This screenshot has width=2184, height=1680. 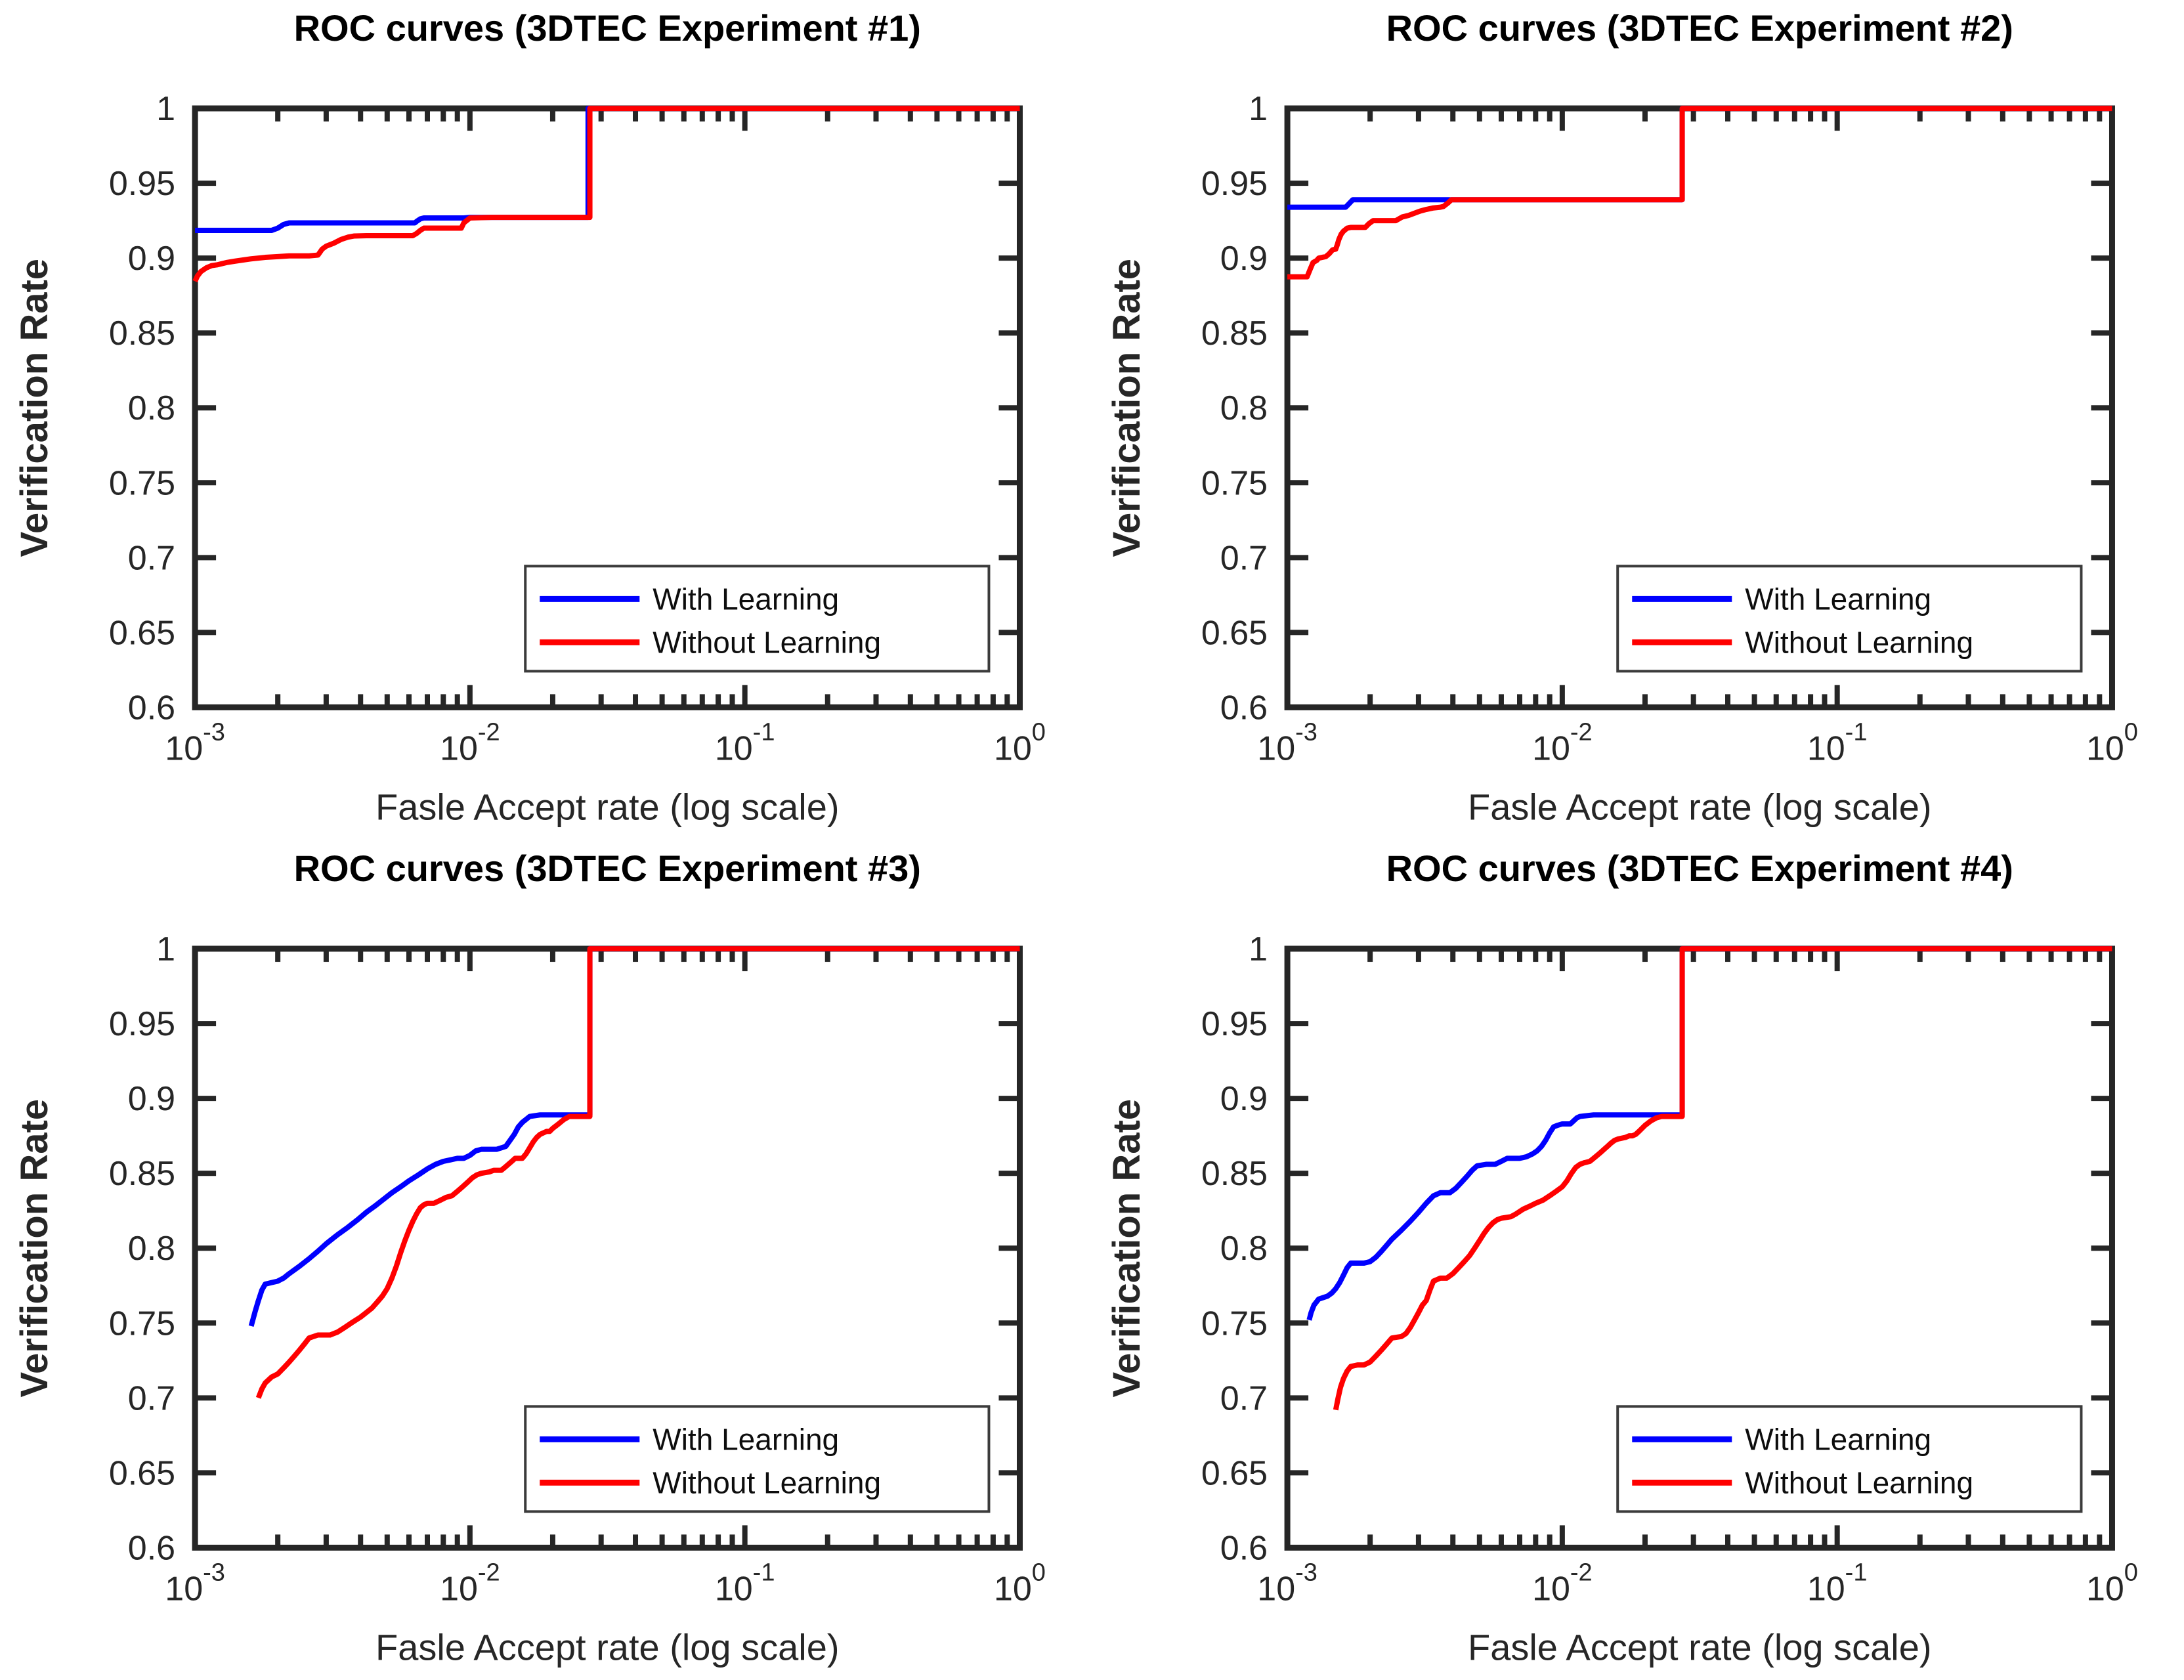 I want to click on chart-title: ROC curves (3DTEC Experiment #2), so click(x=1699, y=28).